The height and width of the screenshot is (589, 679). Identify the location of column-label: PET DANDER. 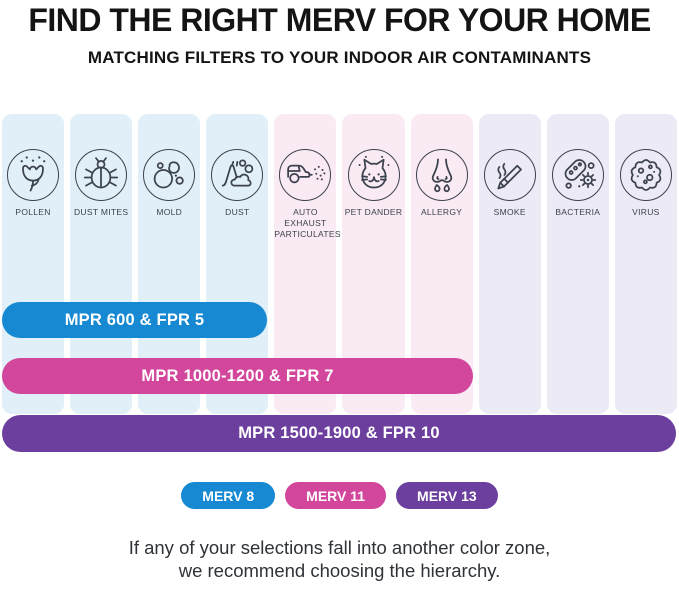
(373, 212).